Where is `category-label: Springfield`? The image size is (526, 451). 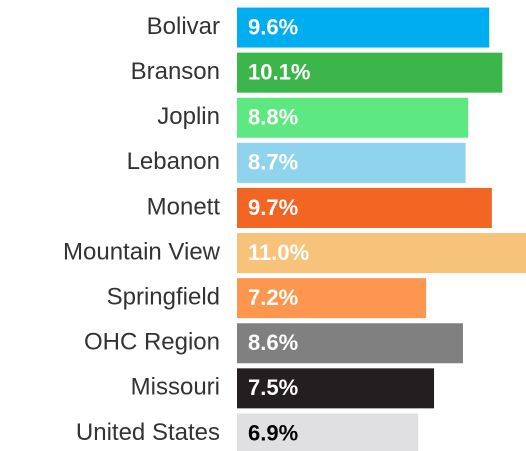 category-label: Springfield is located at coordinates (163, 296).